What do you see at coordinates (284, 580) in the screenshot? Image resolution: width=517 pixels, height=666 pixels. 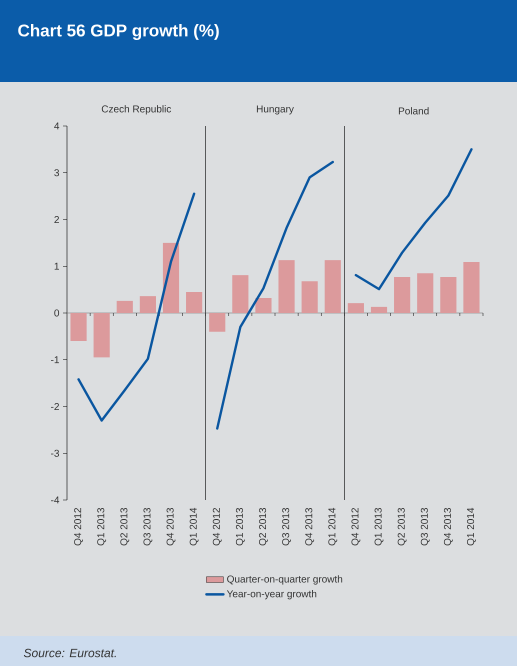 I see `legend-label: Quarter-on-quarter growth` at bounding box center [284, 580].